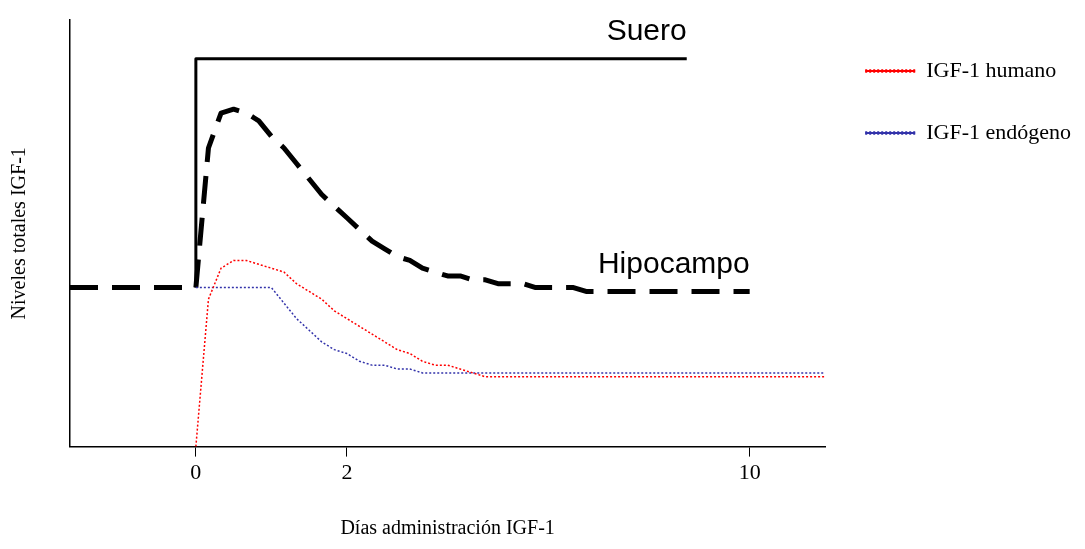  I want to click on series-label: Suero, so click(646, 30).